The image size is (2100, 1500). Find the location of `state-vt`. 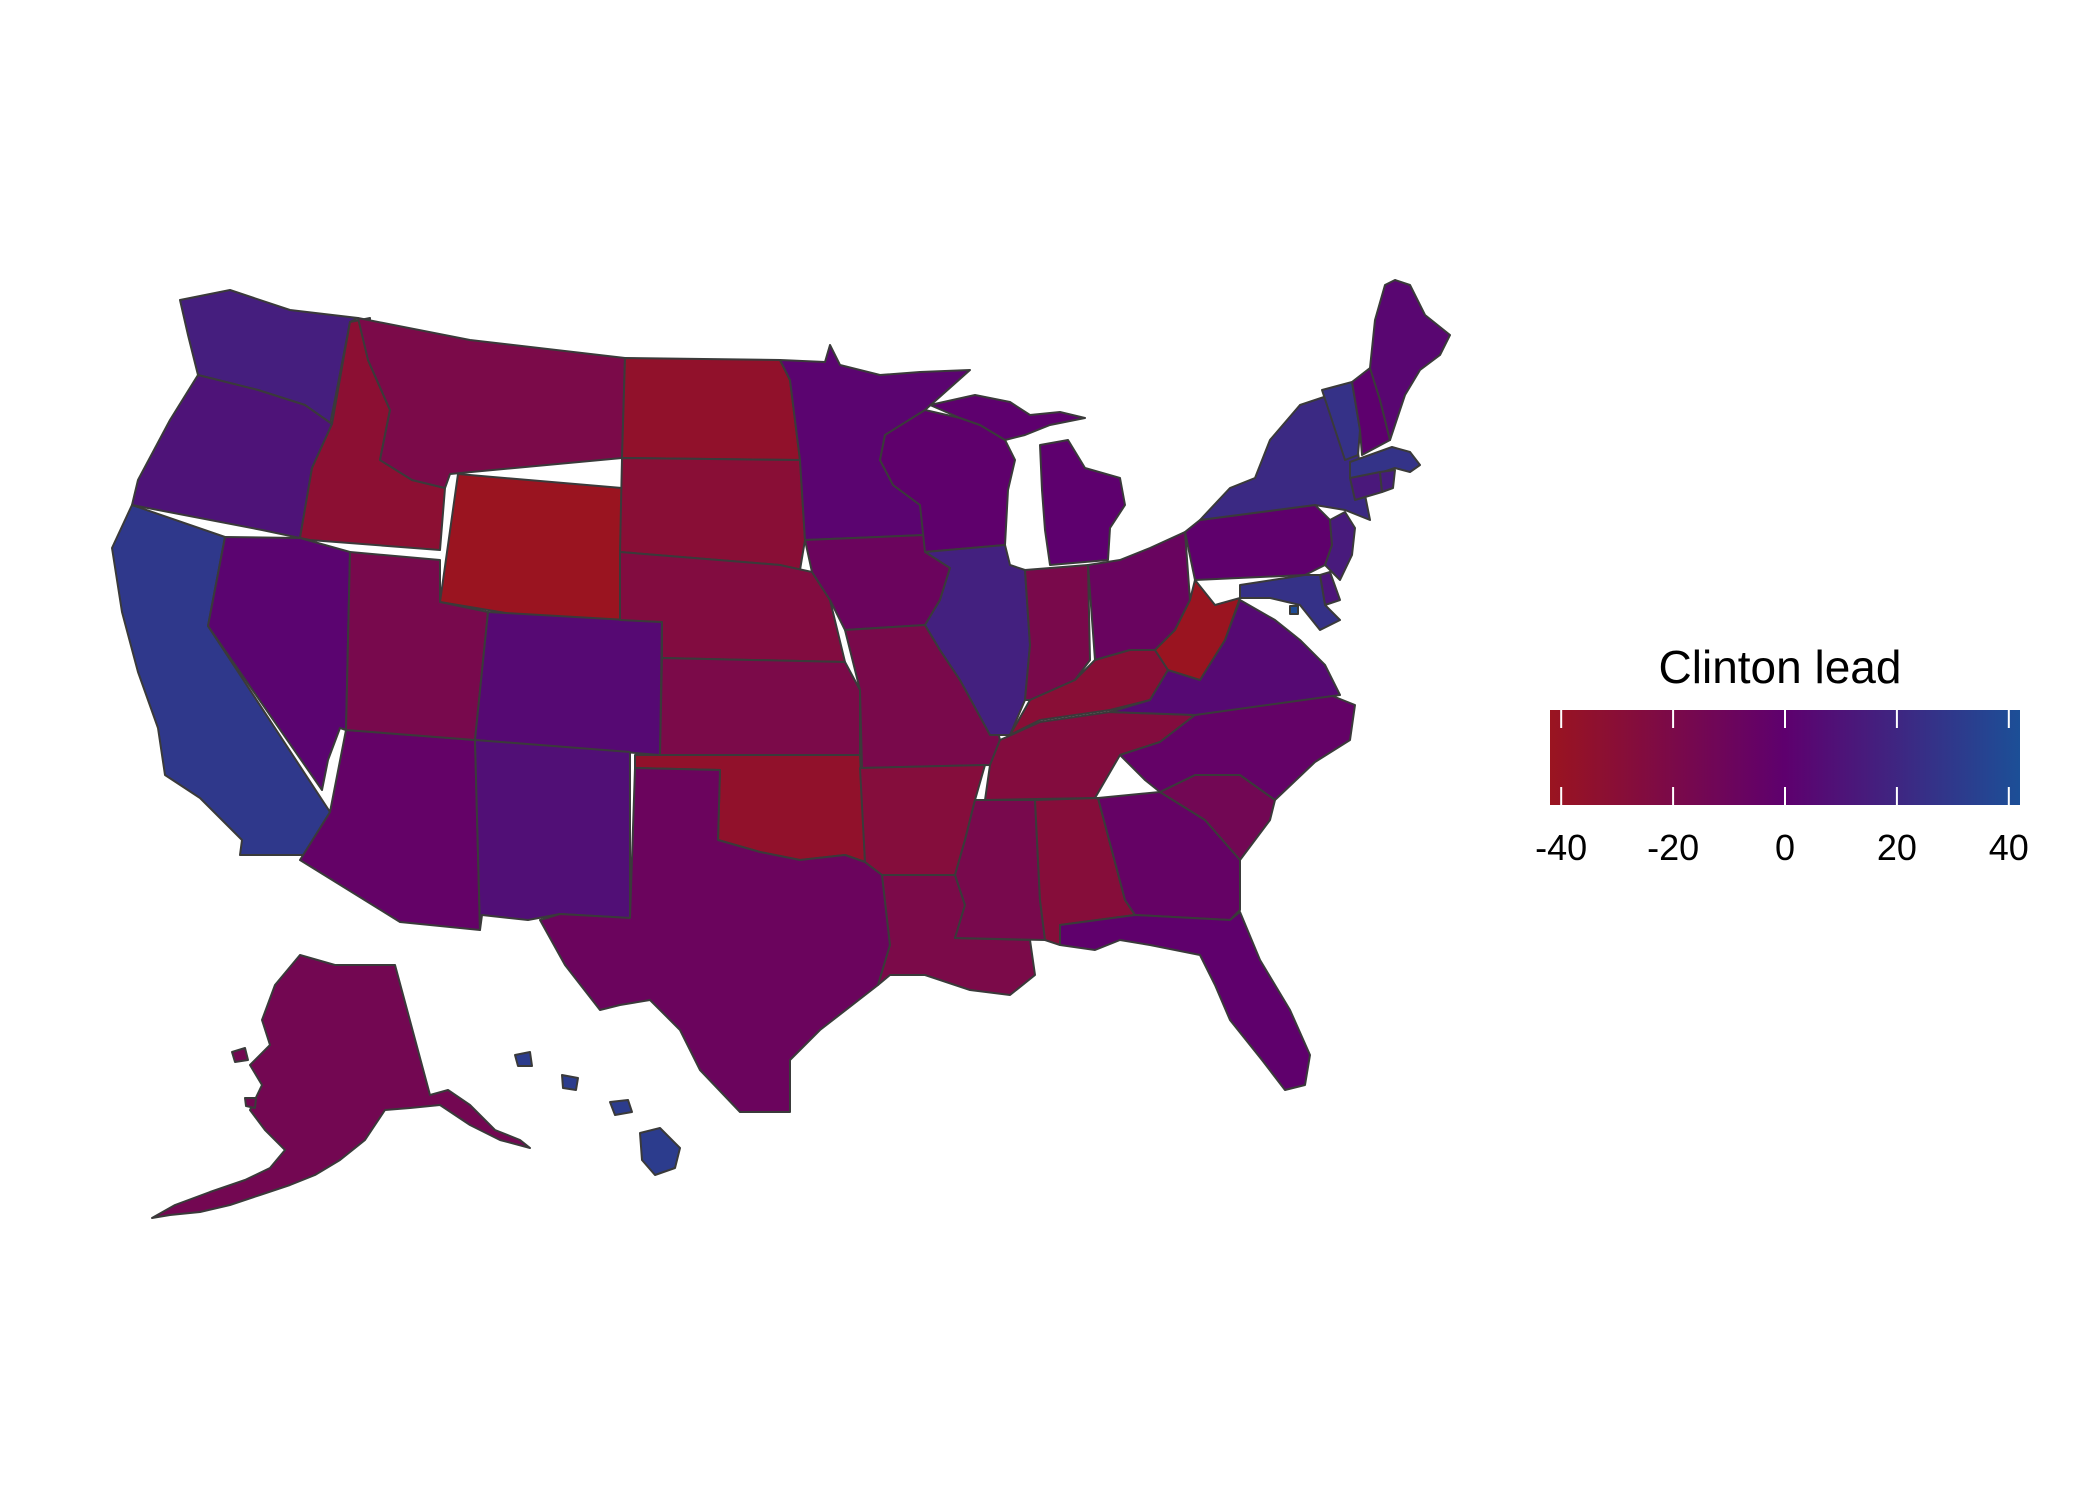

state-vt is located at coordinates (1341, 421).